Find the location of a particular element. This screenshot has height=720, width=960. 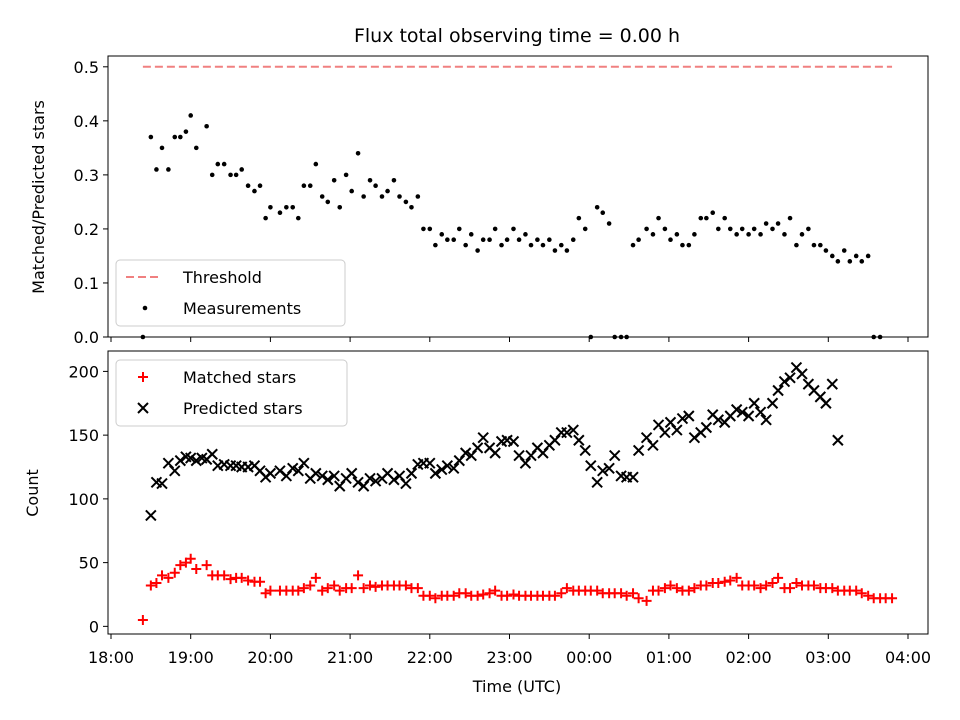

ratio-y-tick-label: 0.2 is located at coordinates (86, 229).